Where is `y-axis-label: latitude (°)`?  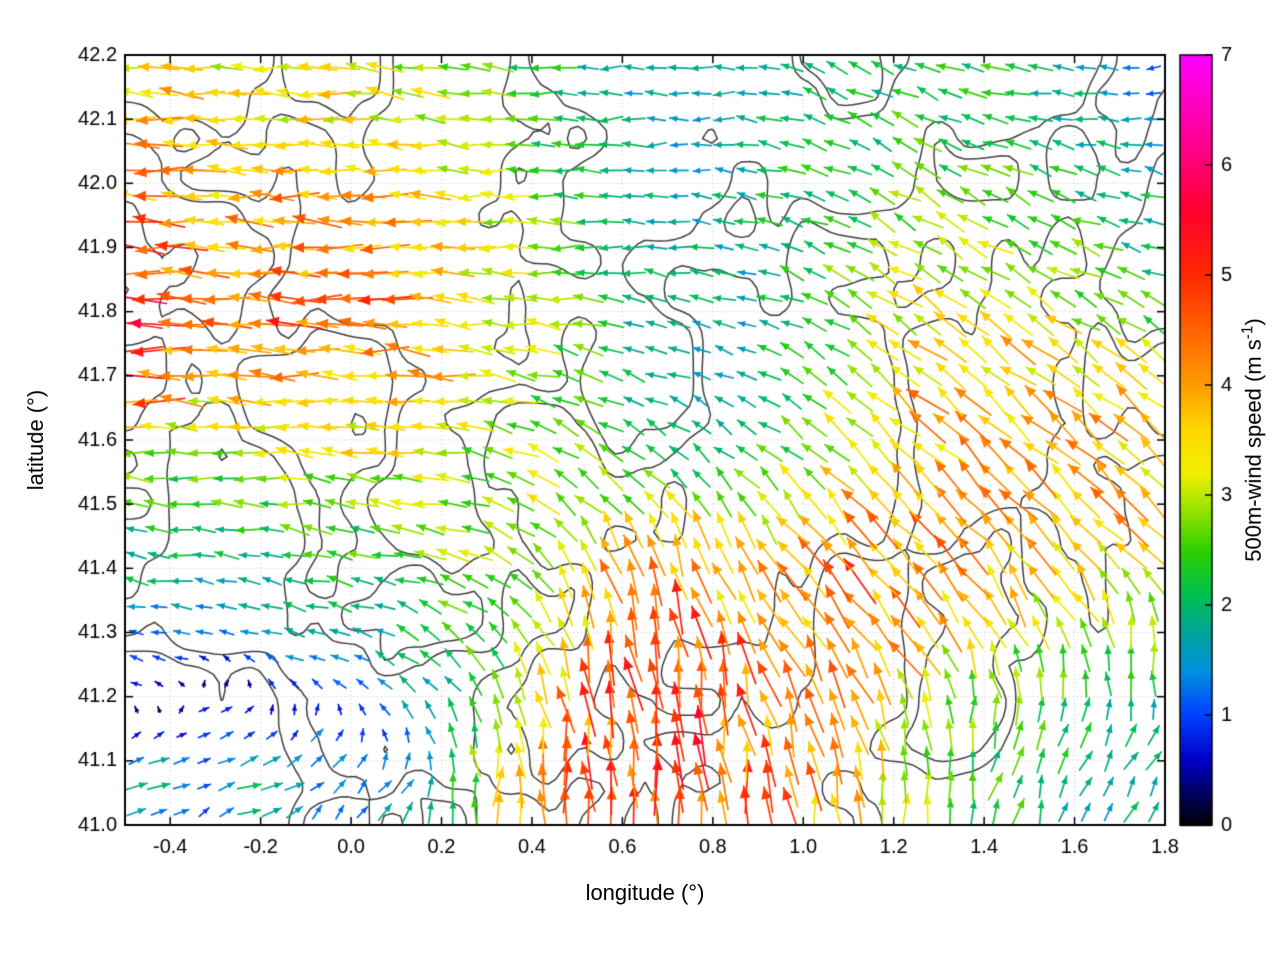 y-axis-label: latitude (°) is located at coordinates (35, 440).